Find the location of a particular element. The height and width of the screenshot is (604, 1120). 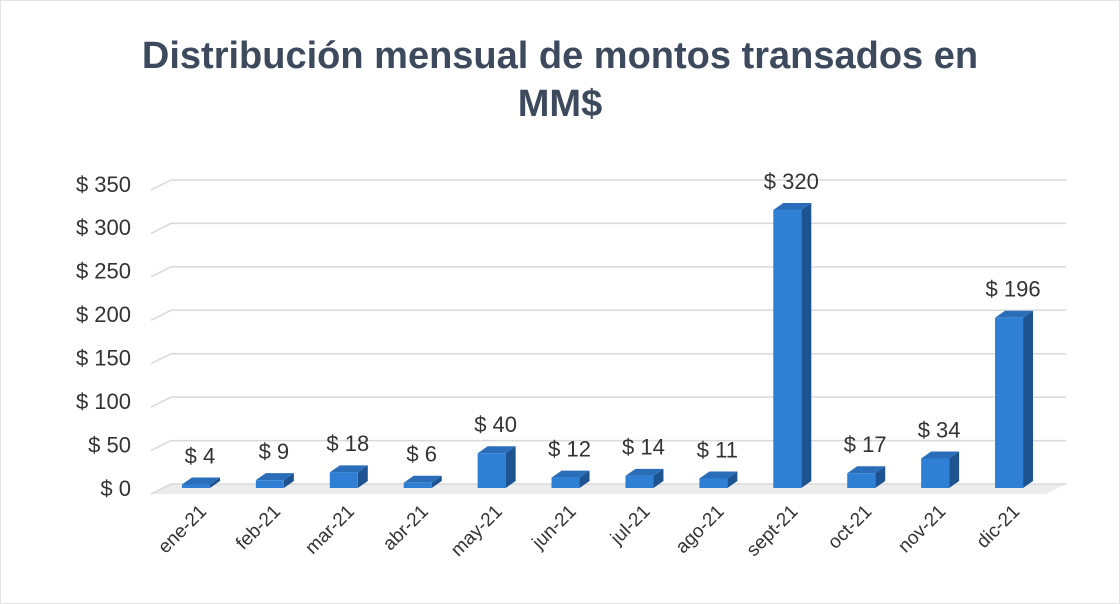

x-tick-label: jul-21 is located at coordinates (630, 525).